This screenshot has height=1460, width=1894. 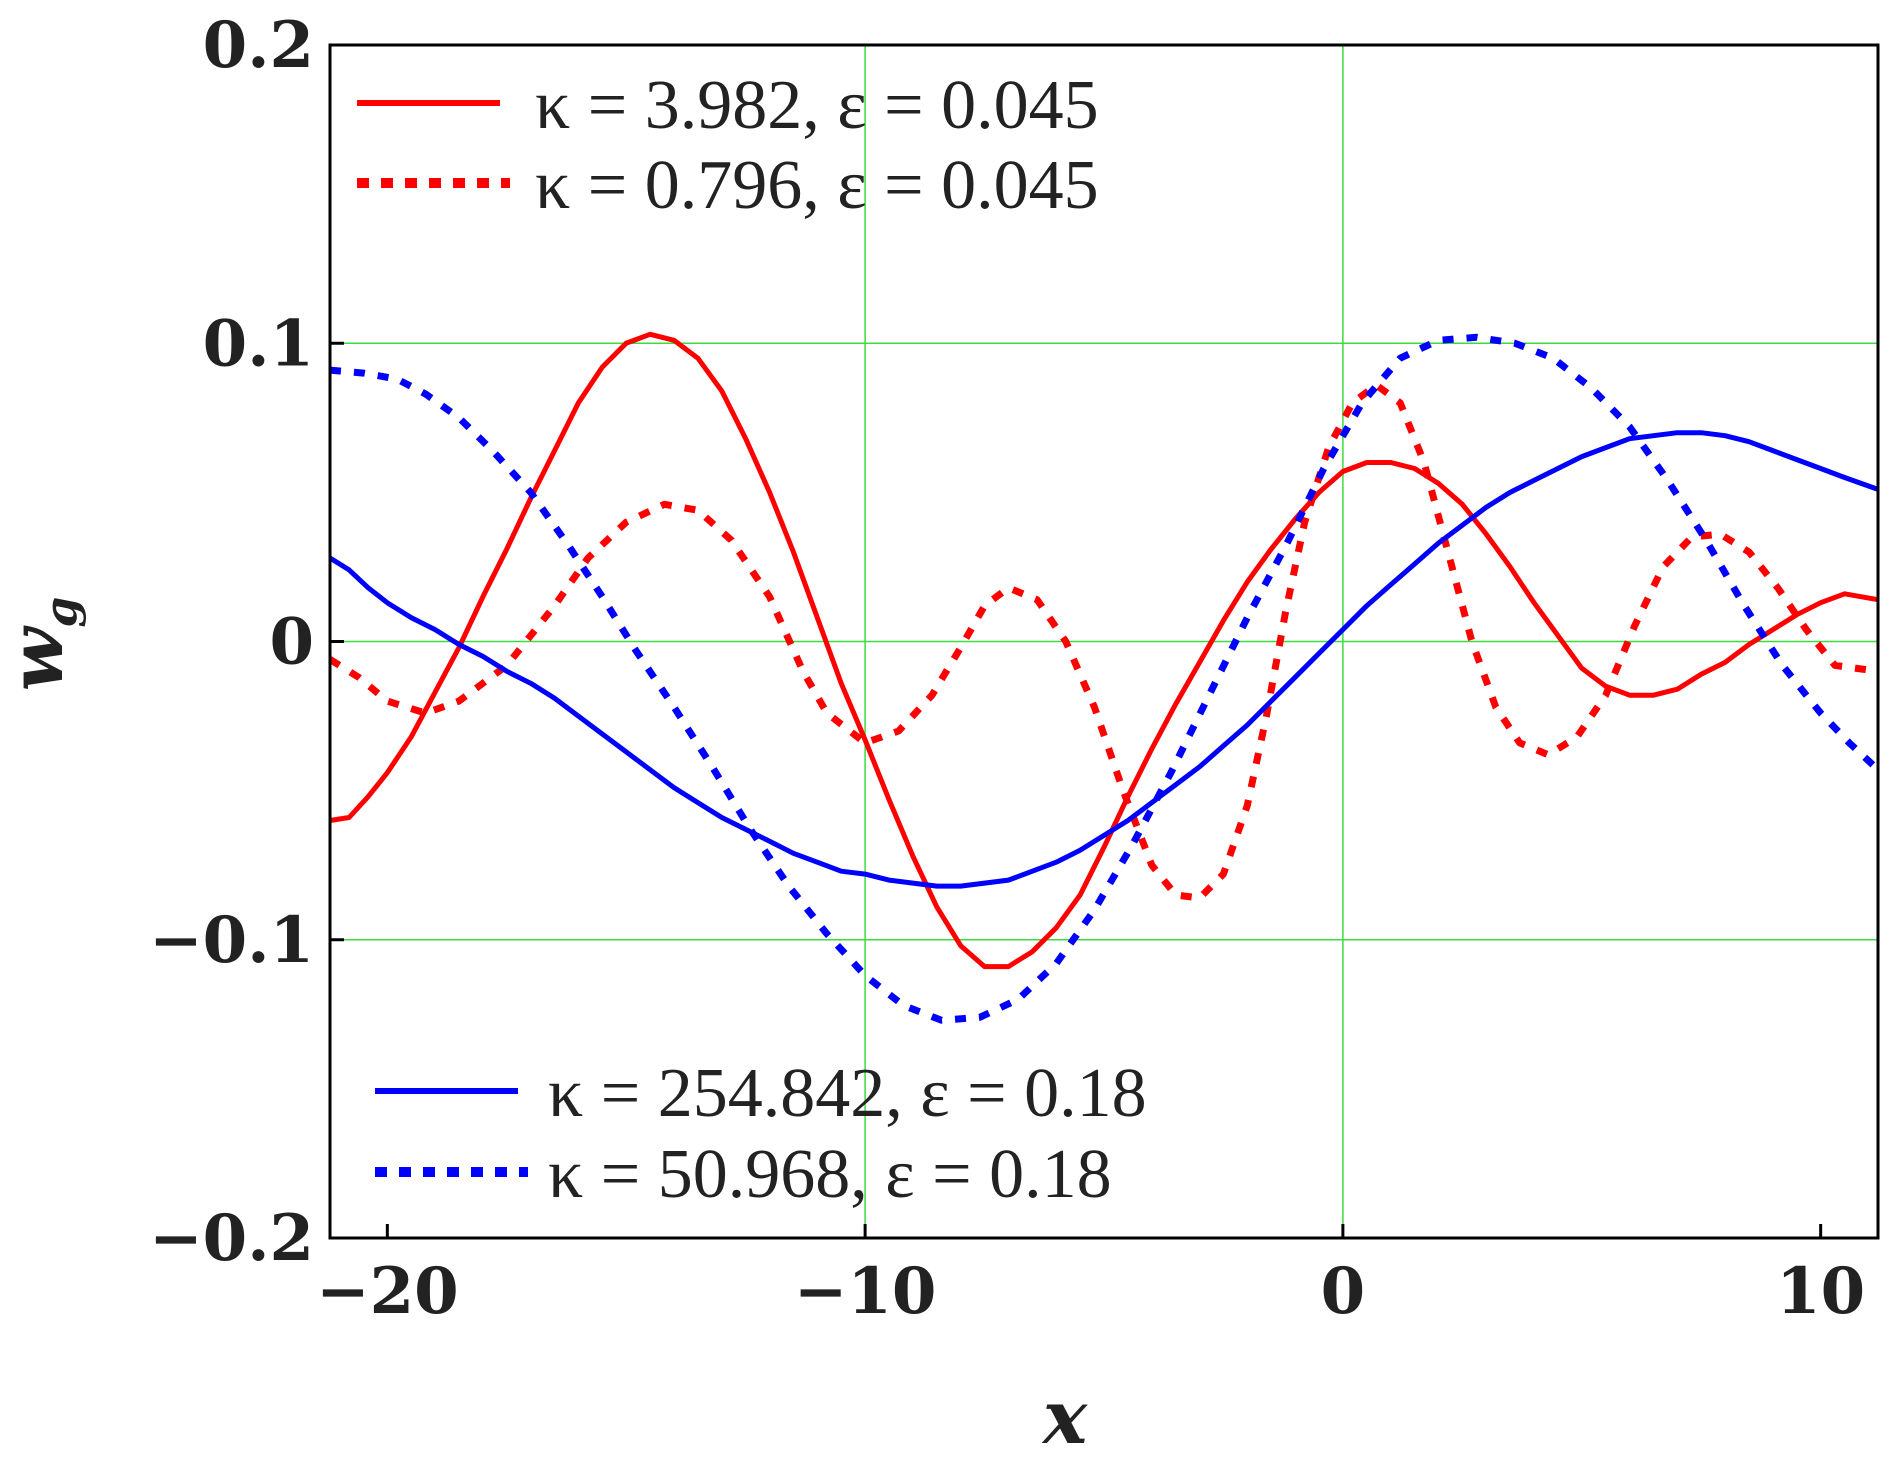 I want to click on y-tick-label-1: 0.1, so click(x=258, y=343).